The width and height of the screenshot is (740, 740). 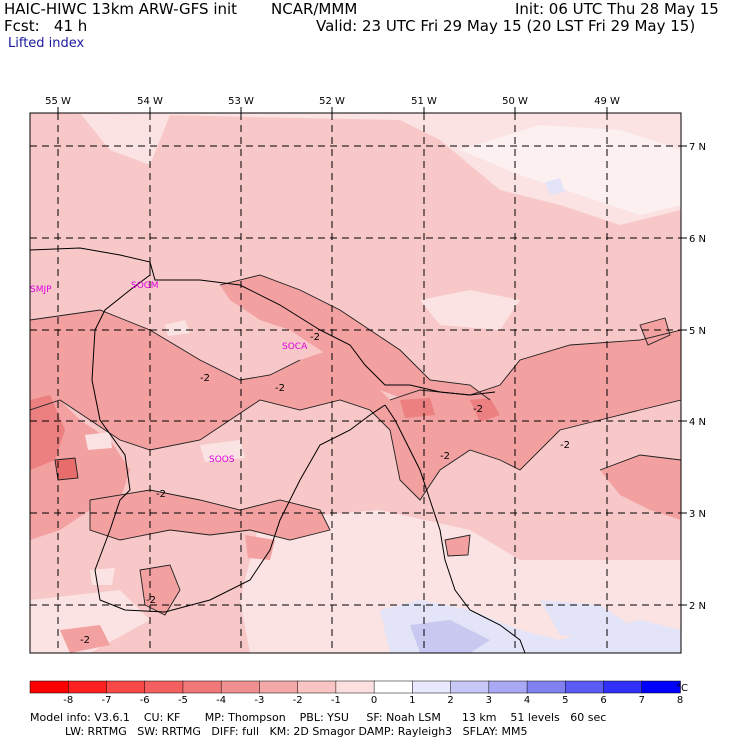 What do you see at coordinates (336, 700) in the screenshot?
I see `colorbar-tick-label: -1` at bounding box center [336, 700].